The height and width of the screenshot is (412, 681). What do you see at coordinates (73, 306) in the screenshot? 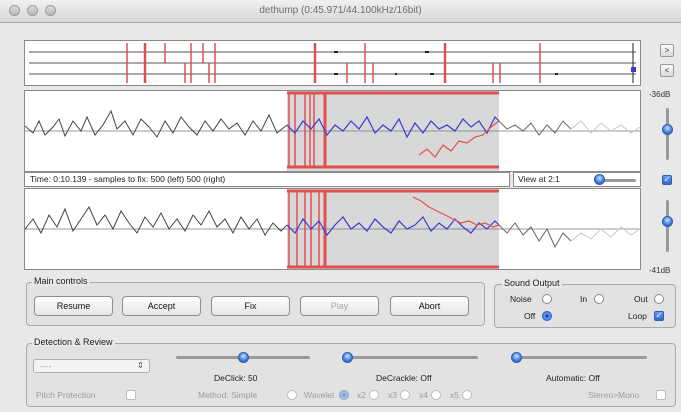
I see `resume-button: Resume` at bounding box center [73, 306].